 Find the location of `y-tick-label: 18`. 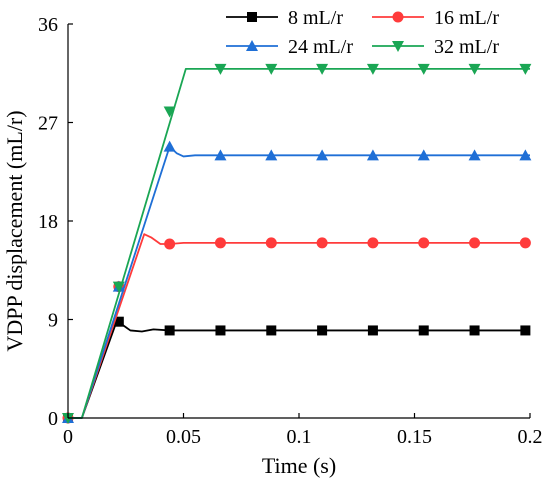

y-tick-label: 18 is located at coordinates (48, 222).